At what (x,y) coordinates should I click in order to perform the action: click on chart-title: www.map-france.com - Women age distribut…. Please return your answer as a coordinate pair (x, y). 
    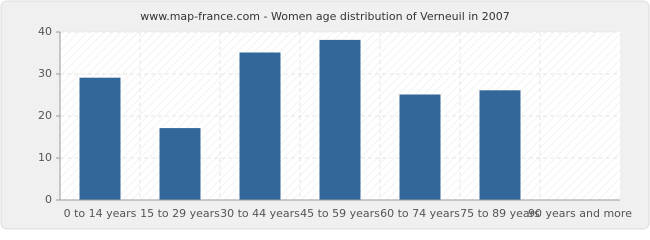
    Looking at the image, I should click on (325, 16).